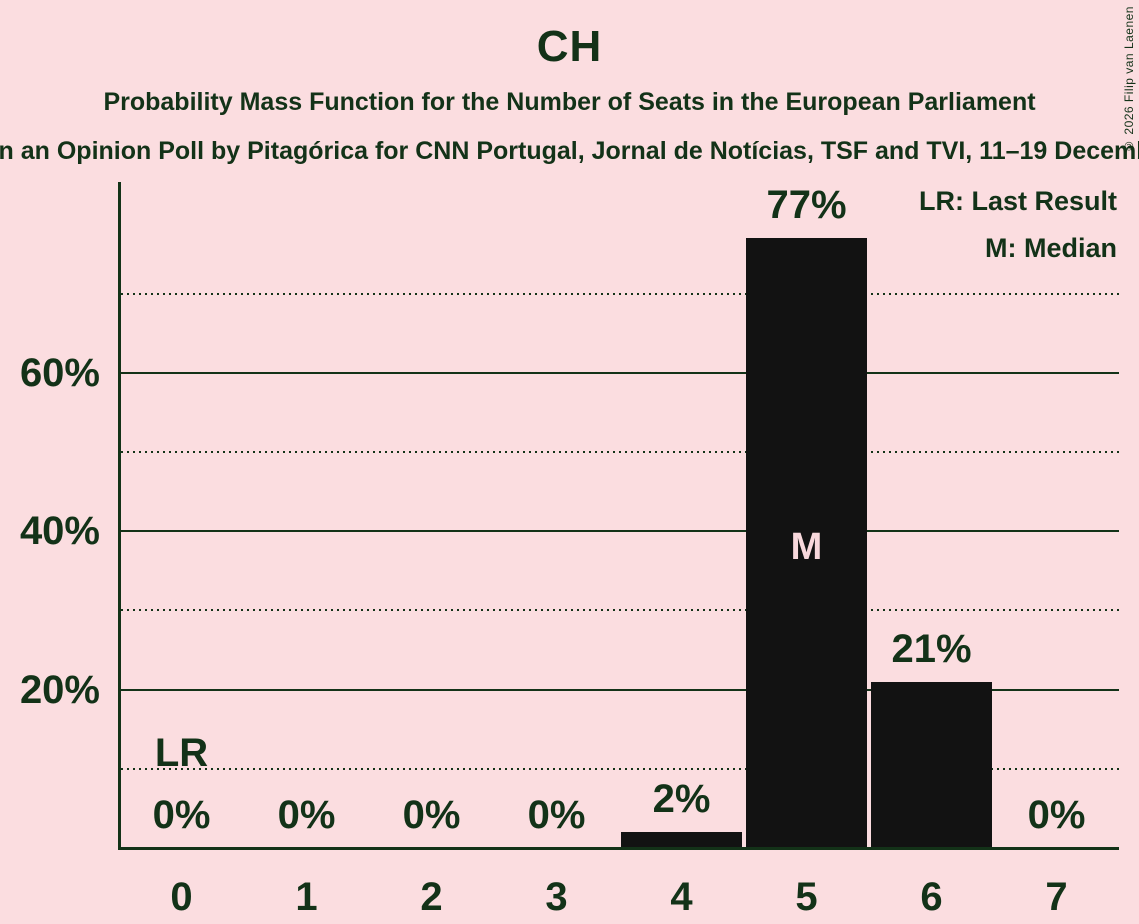 The width and height of the screenshot is (1139, 924). I want to click on chart-legend: LR: Last Result M: Median, so click(1018, 225).